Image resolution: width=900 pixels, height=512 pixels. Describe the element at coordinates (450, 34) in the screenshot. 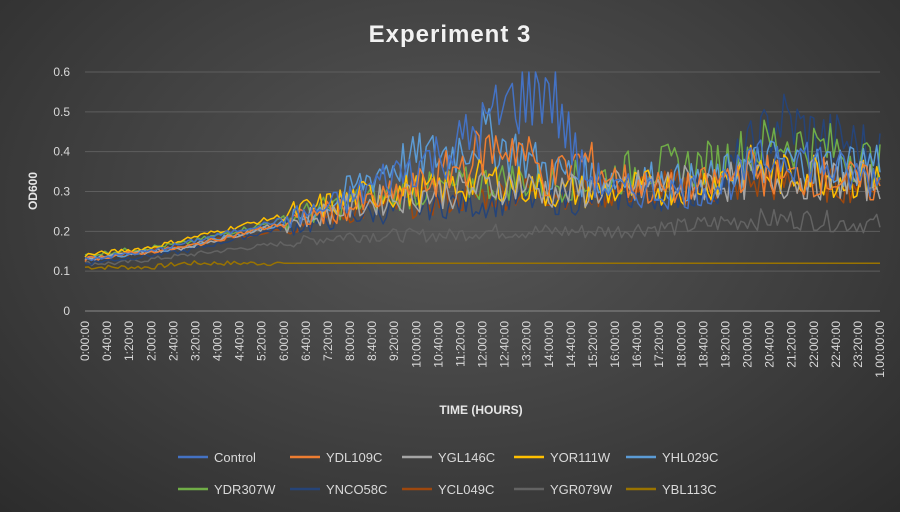

I see `chart-title: Experiment 3` at that location.